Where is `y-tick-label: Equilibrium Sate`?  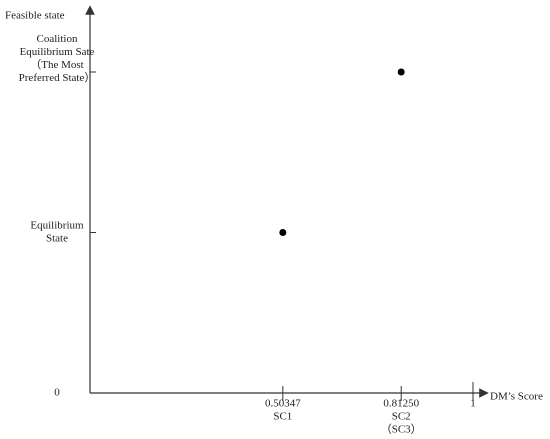 y-tick-label: Equilibrium Sate is located at coordinates (57, 52).